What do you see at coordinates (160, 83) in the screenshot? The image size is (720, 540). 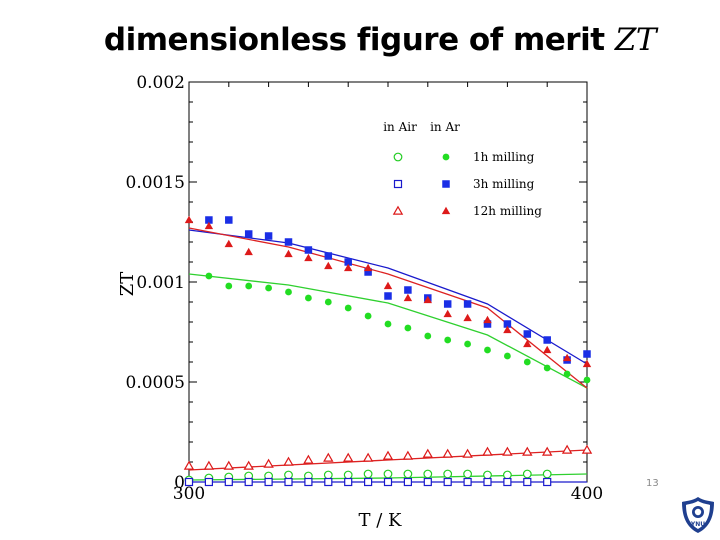 I see `y-tick-label: 0.002` at bounding box center [160, 83].